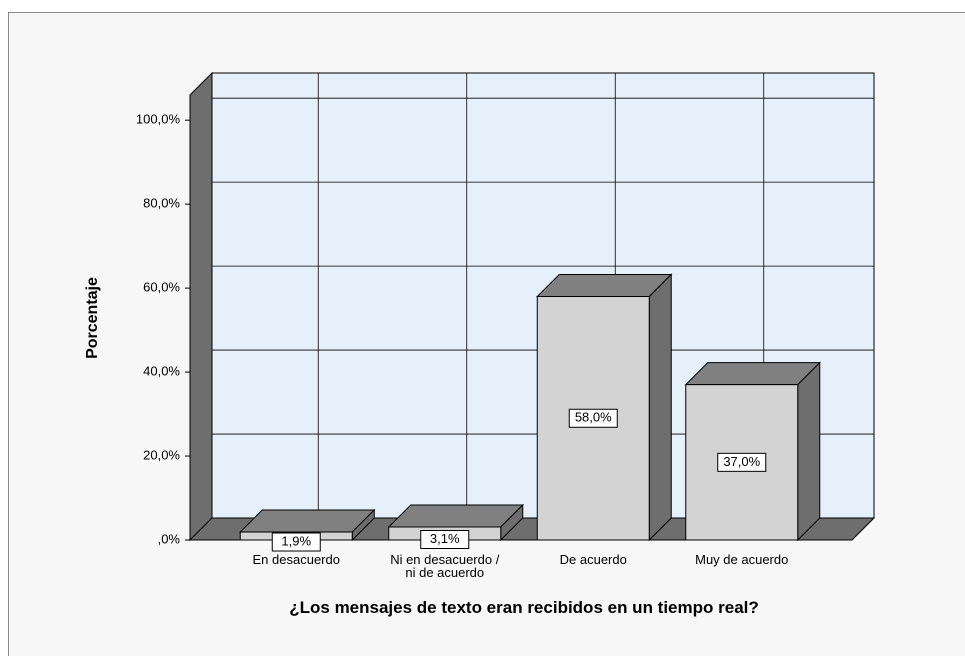 The image size is (965, 656). Describe the element at coordinates (158, 119) in the screenshot. I see `y-tick-label: 100,0%` at that location.